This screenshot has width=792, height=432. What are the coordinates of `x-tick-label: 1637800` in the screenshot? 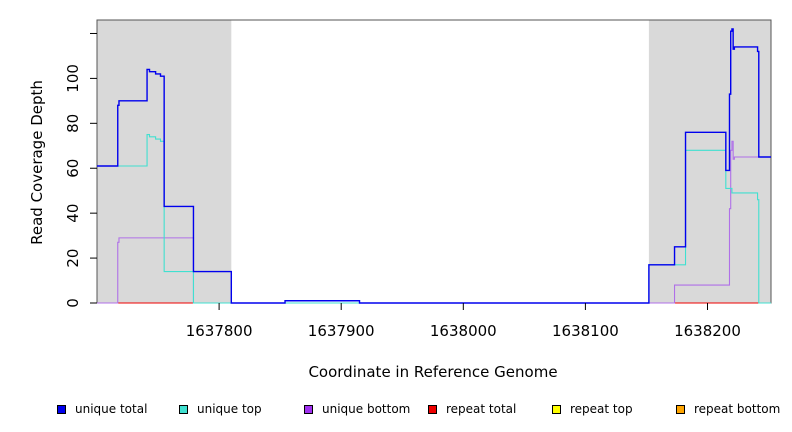 It's located at (219, 331).